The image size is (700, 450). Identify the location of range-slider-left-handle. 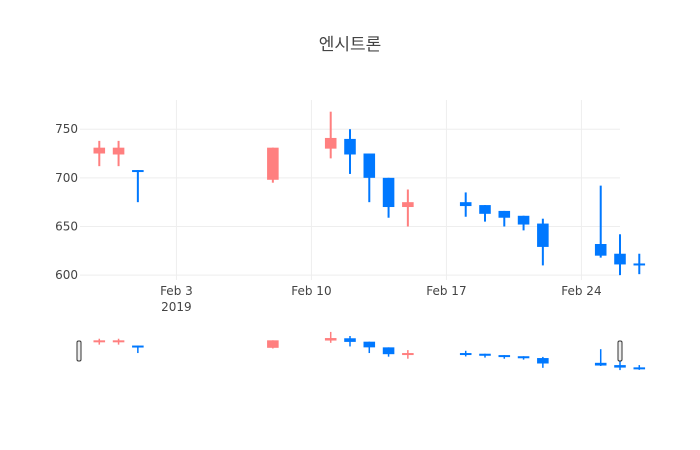
(79, 351).